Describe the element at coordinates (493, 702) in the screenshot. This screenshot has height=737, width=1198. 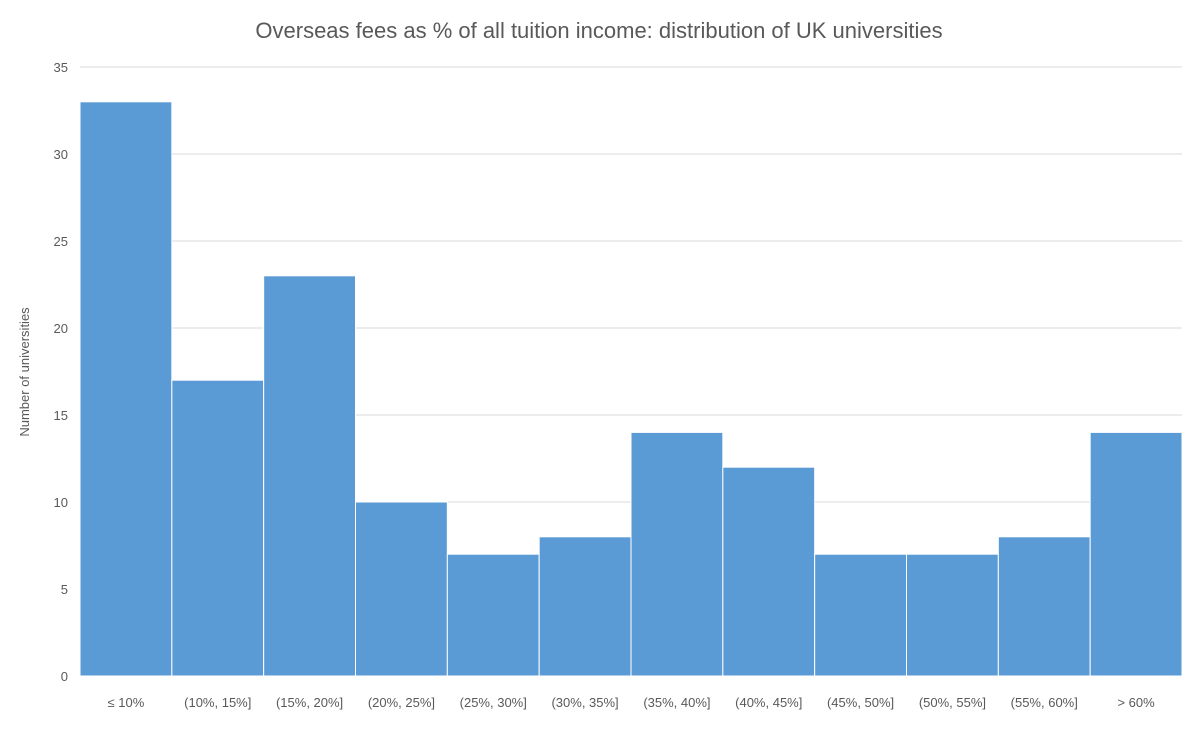
I see `x-tick-label: (25%, 30%]` at that location.